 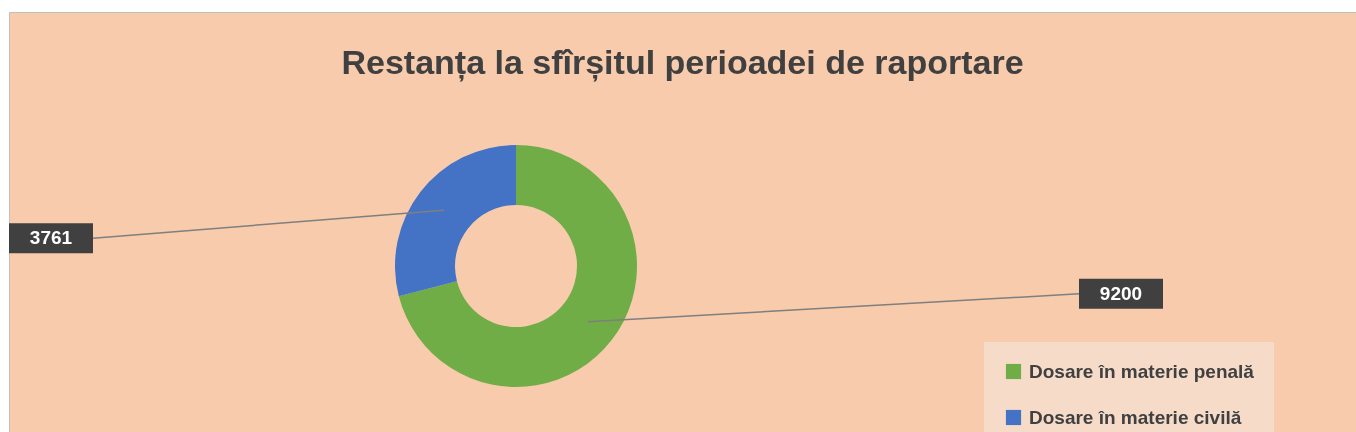 What do you see at coordinates (1121, 293) in the screenshot?
I see `data-label: 9200` at bounding box center [1121, 293].